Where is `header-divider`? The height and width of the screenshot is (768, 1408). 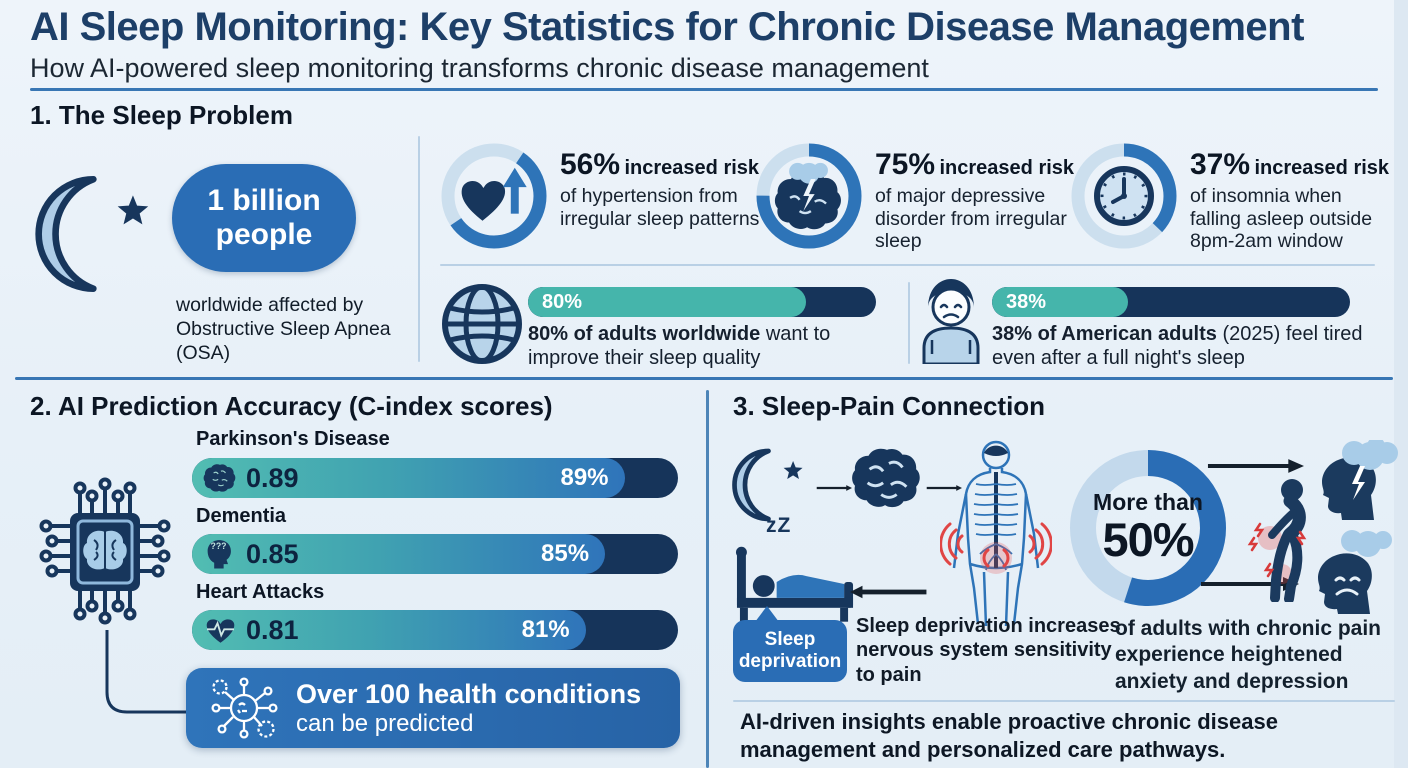 header-divider is located at coordinates (704, 89).